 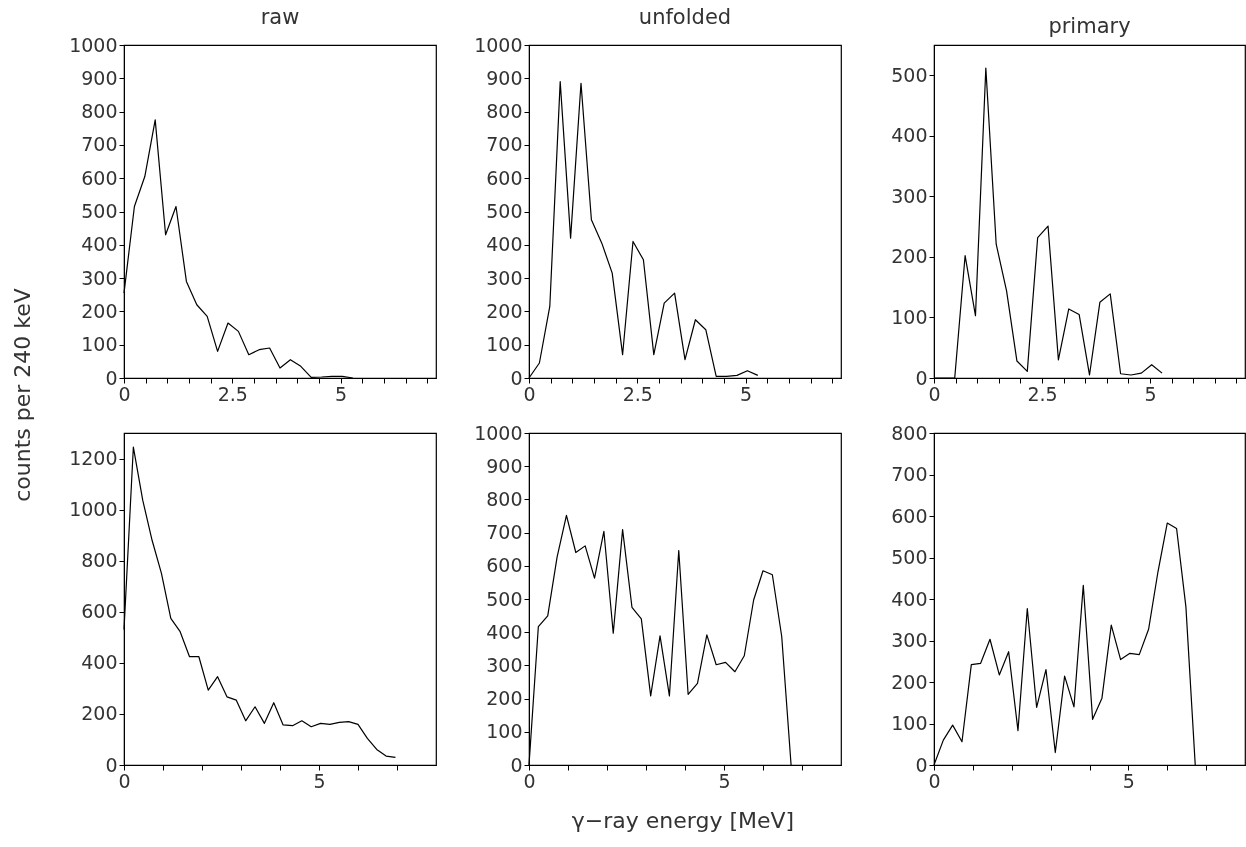 I want to click on x-axis-title: γ−ray energy [MeV], so click(x=683, y=820).